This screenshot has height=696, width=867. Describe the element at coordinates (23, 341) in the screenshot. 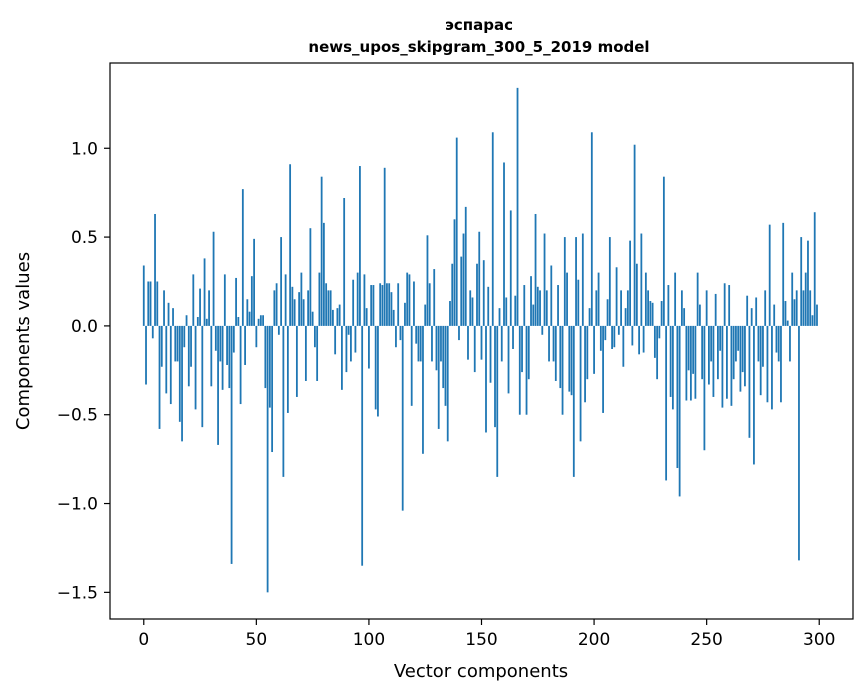

I see `y-axis-label: Components values` at that location.